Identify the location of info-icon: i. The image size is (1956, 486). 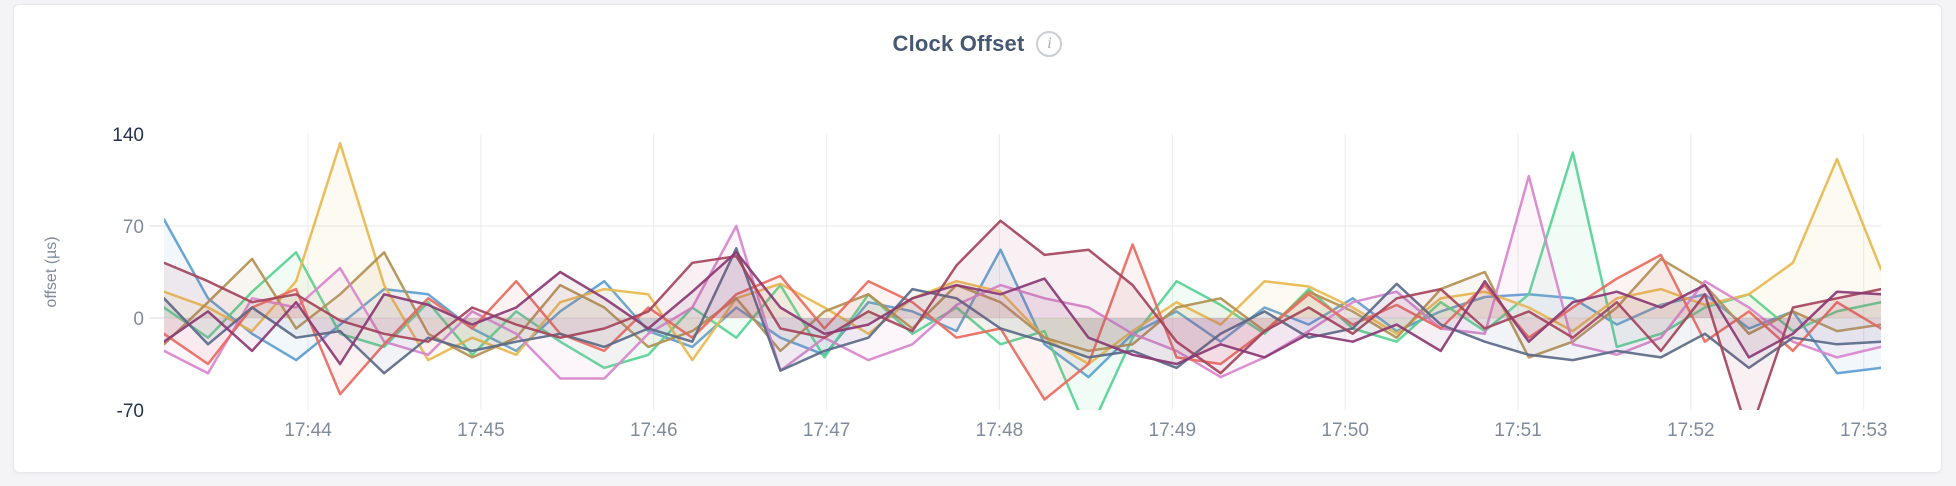
(1049, 44).